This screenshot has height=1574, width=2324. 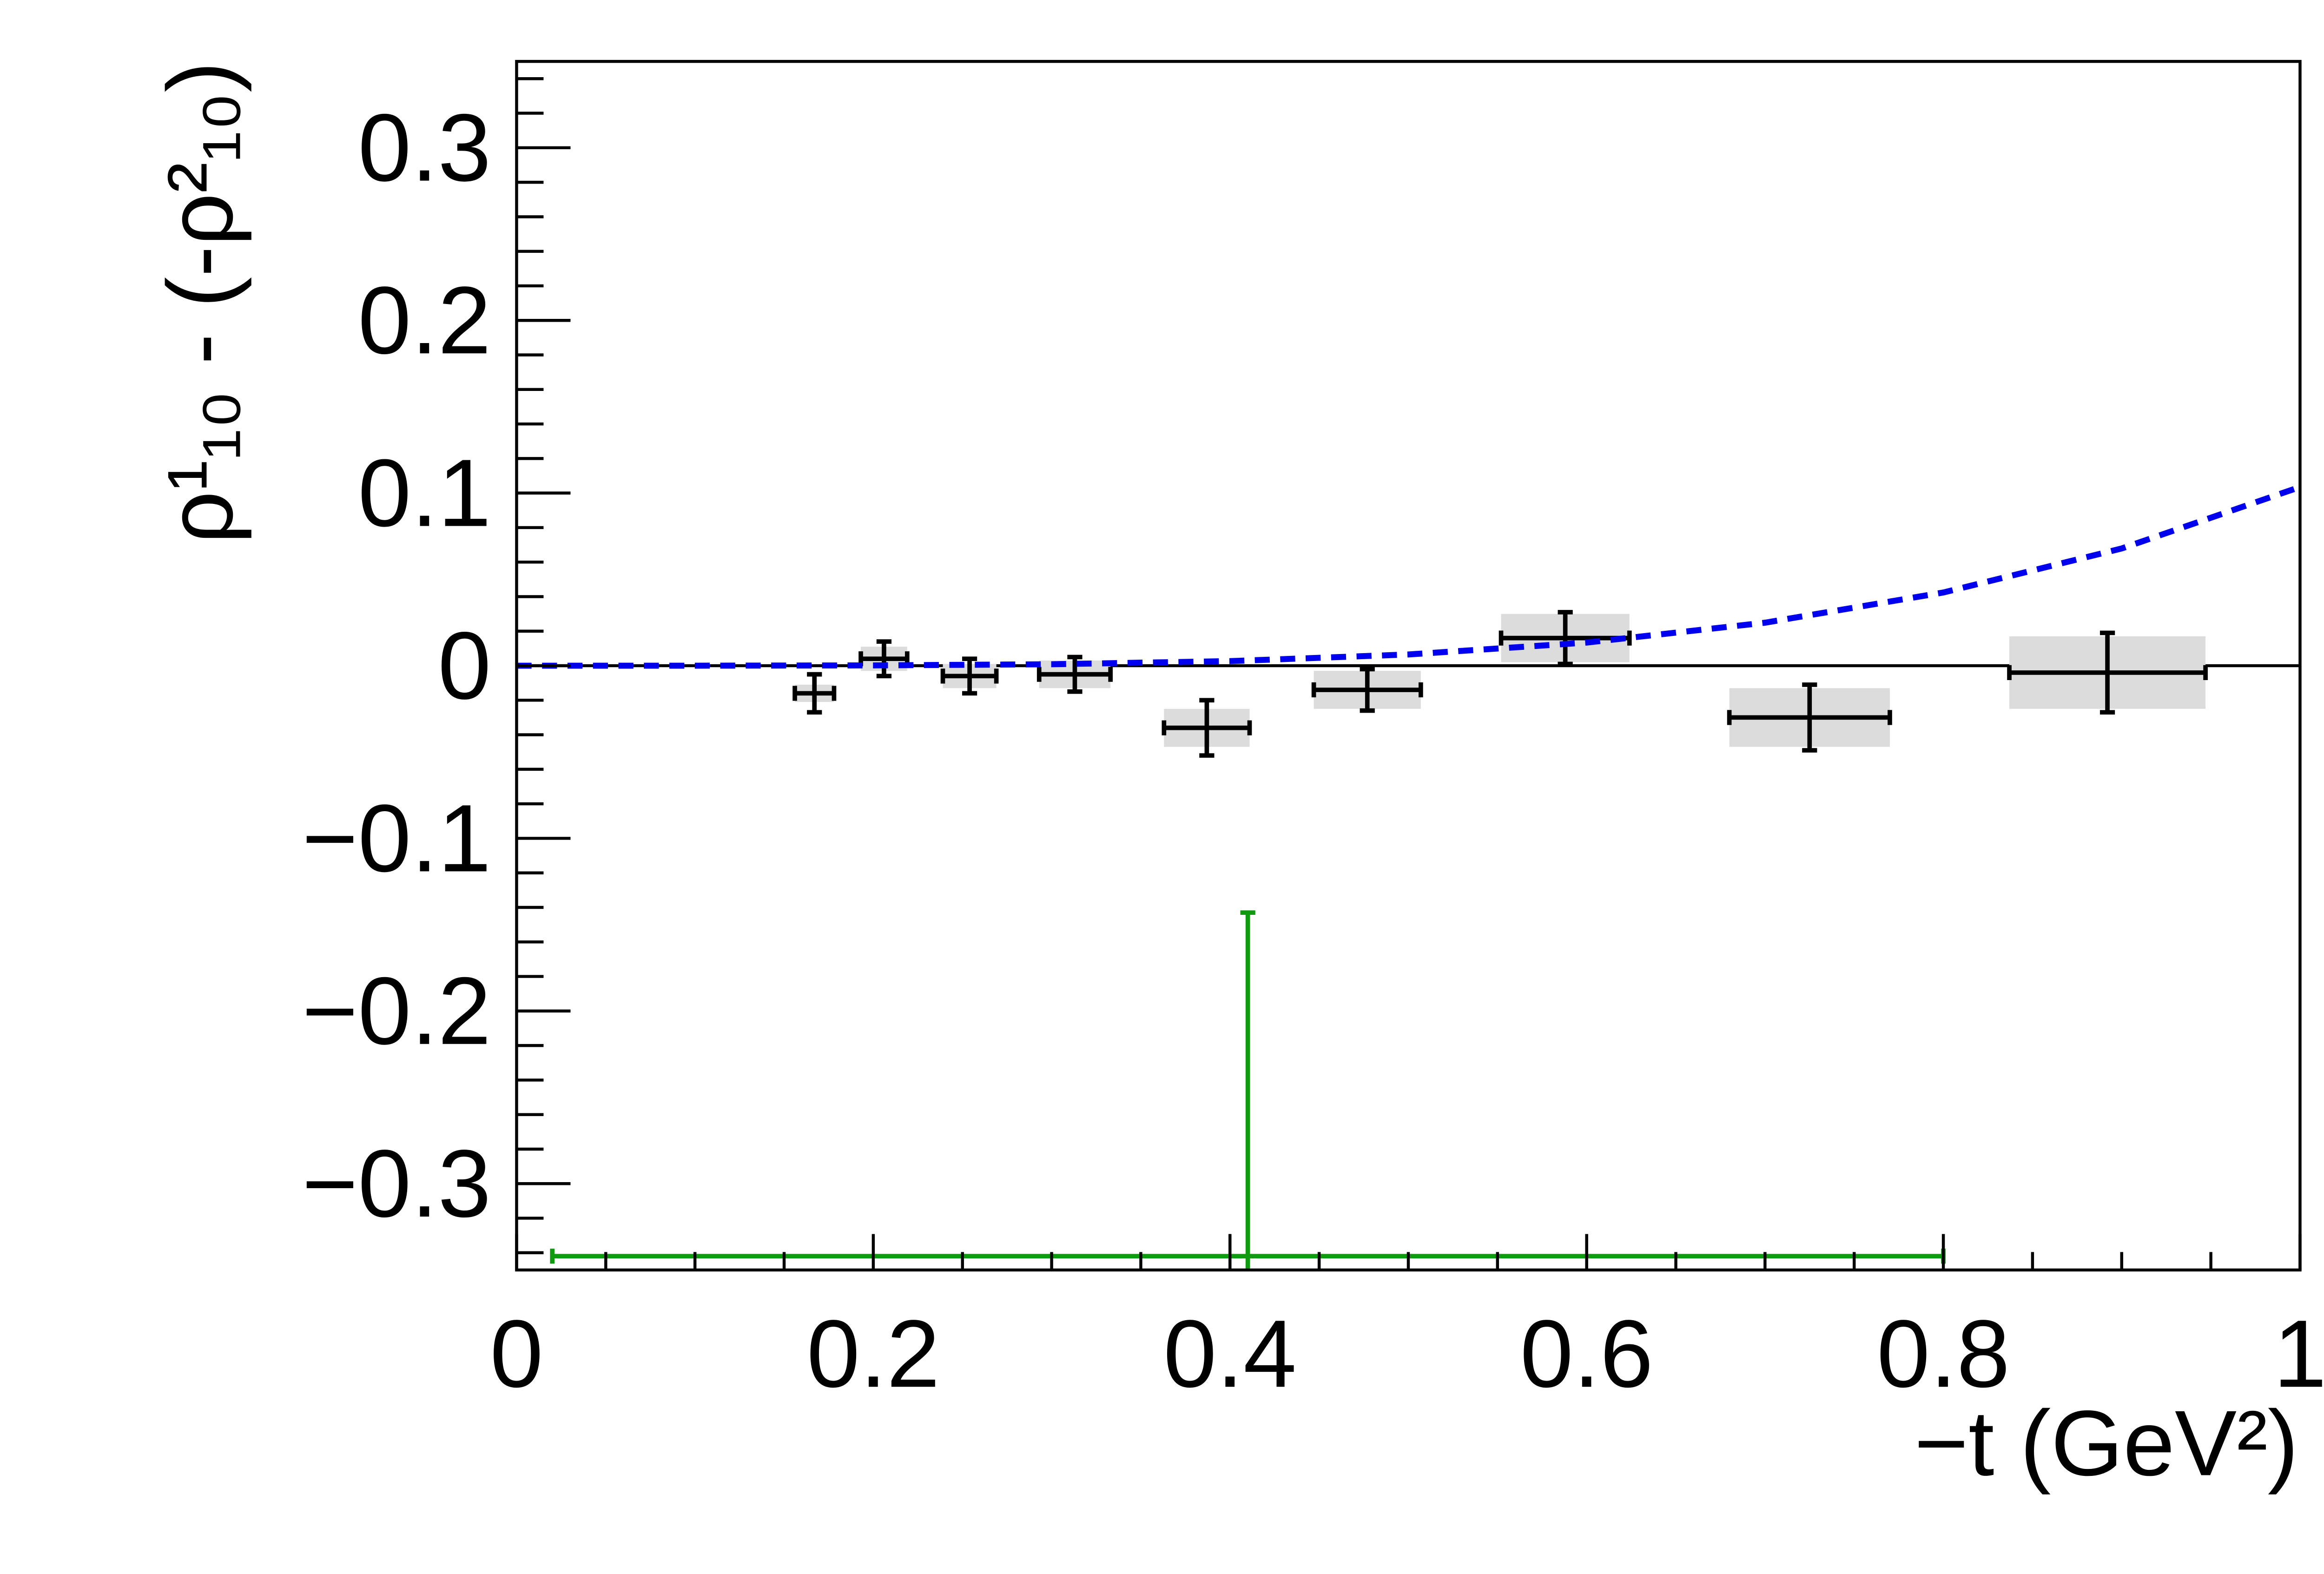 What do you see at coordinates (464, 665) in the screenshot?
I see `y-tick-label: 0` at bounding box center [464, 665].